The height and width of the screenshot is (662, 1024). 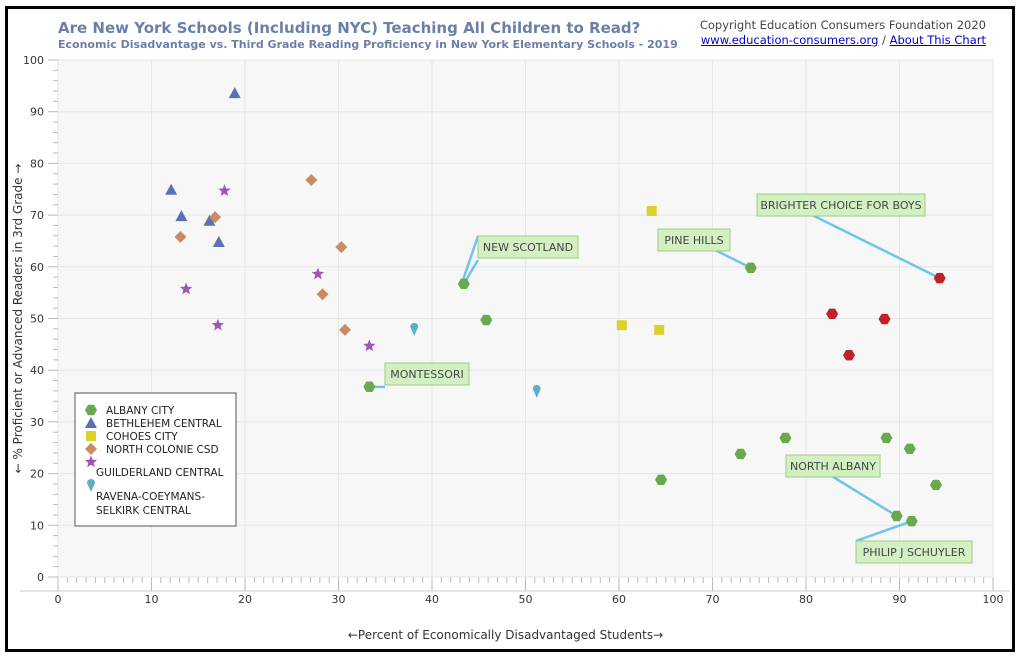 I want to click on x-tick-label: 60, so click(x=619, y=599).